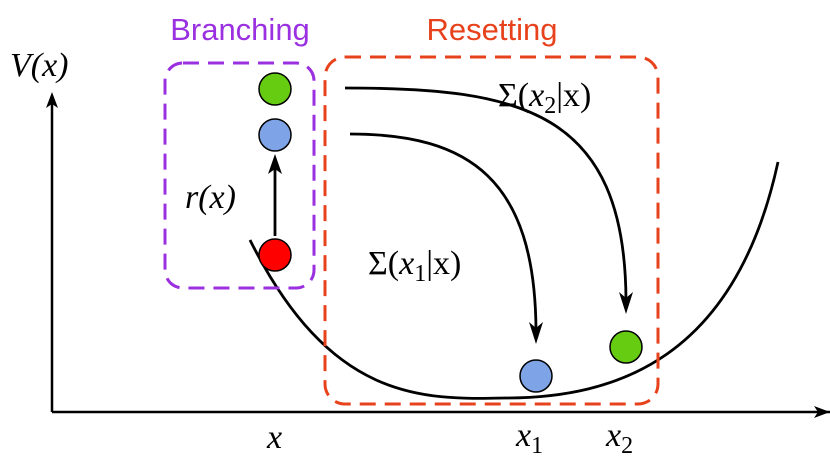  What do you see at coordinates (274, 437) in the screenshot?
I see `x-tick-x: x` at bounding box center [274, 437].